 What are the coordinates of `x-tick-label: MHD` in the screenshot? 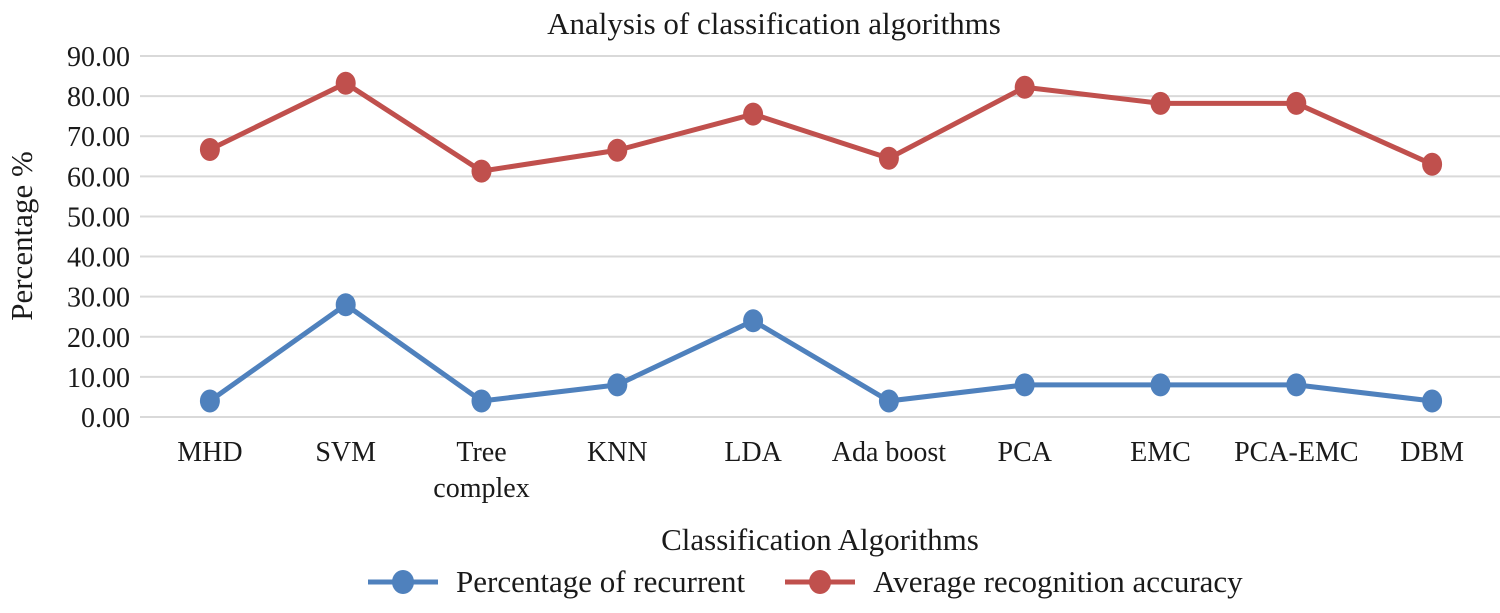 It's located at (209, 452).